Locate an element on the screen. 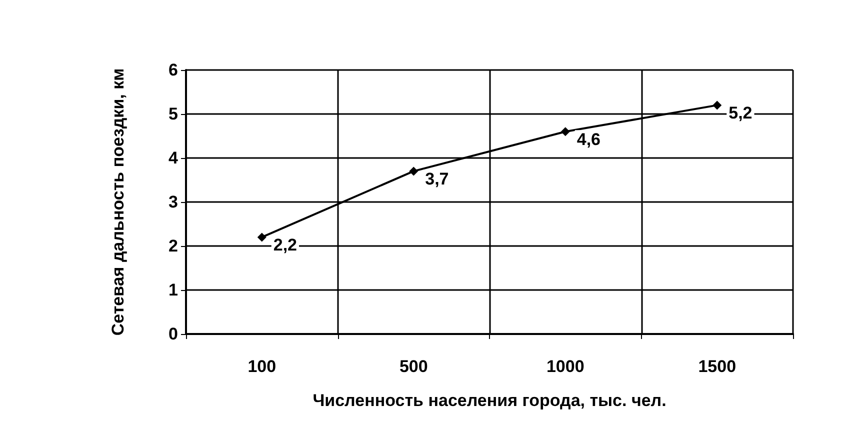 The height and width of the screenshot is (437, 843). data-label: 5,2 is located at coordinates (740, 113).